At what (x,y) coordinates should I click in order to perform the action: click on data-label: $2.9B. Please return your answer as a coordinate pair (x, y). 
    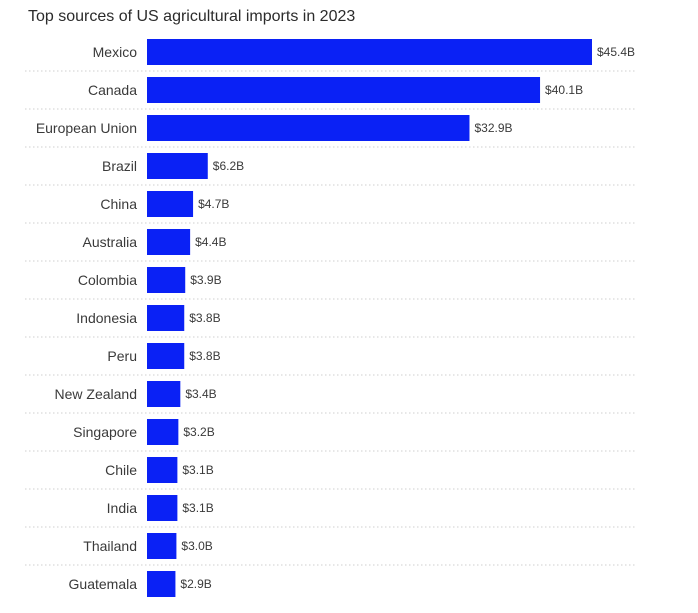
    Looking at the image, I should click on (195, 584).